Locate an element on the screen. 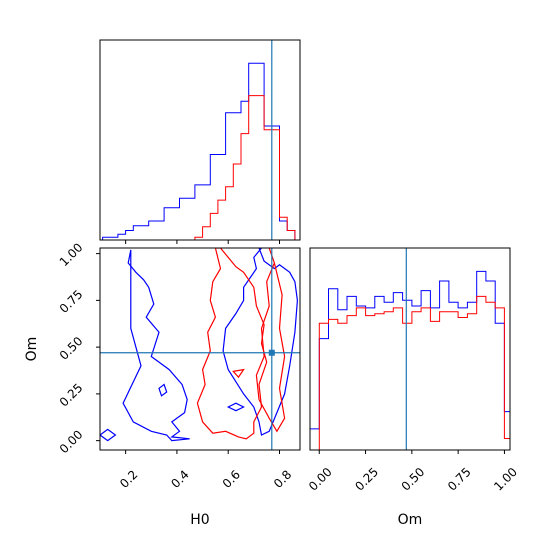  contour-y-tick-label-0: 0.00 is located at coordinates (71, 441).